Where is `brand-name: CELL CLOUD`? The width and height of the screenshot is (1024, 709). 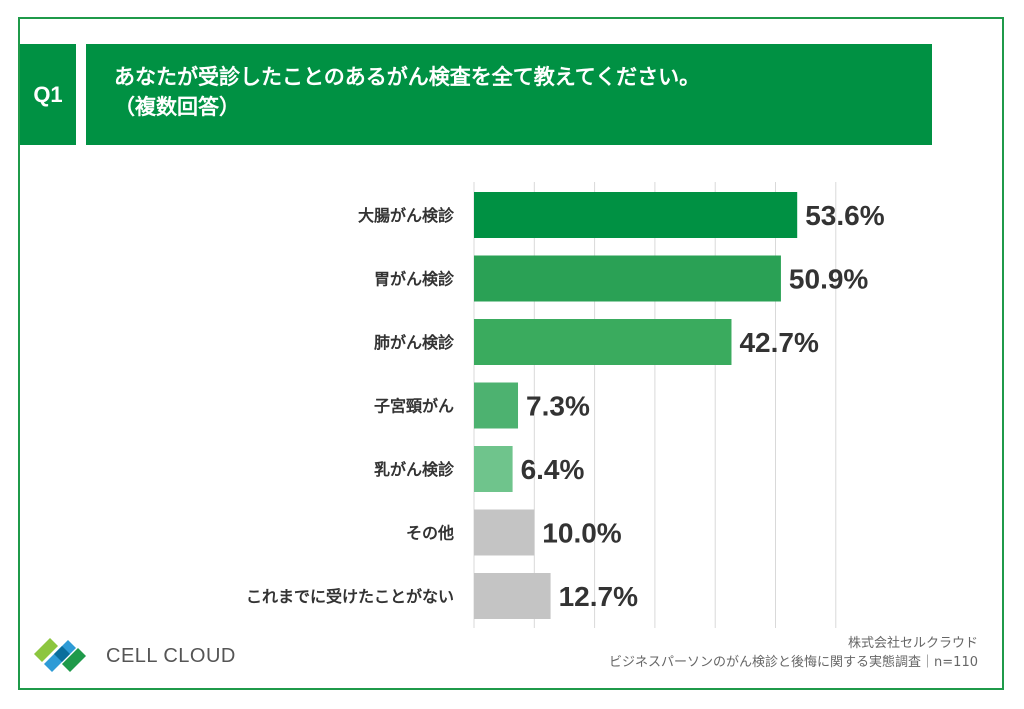 brand-name: CELL CLOUD is located at coordinates (171, 656).